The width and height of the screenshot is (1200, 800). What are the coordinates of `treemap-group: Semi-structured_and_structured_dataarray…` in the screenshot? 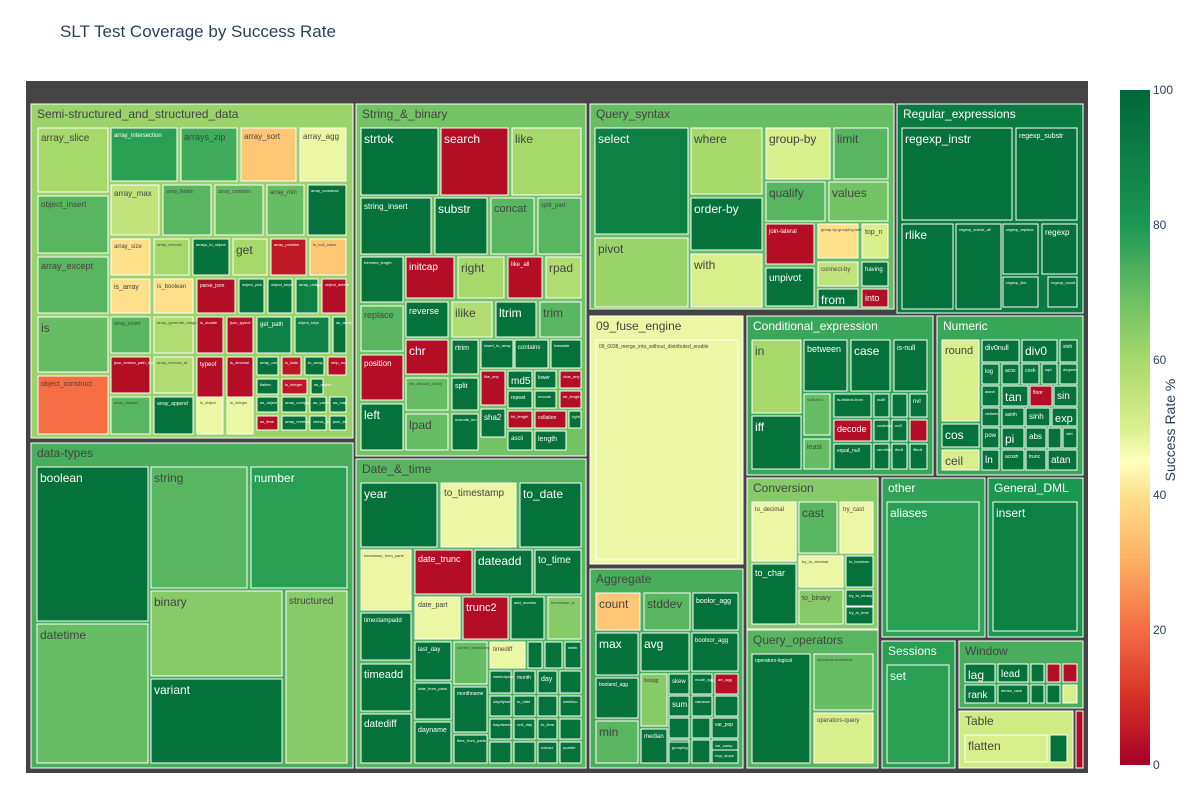 It's located at (192, 271).